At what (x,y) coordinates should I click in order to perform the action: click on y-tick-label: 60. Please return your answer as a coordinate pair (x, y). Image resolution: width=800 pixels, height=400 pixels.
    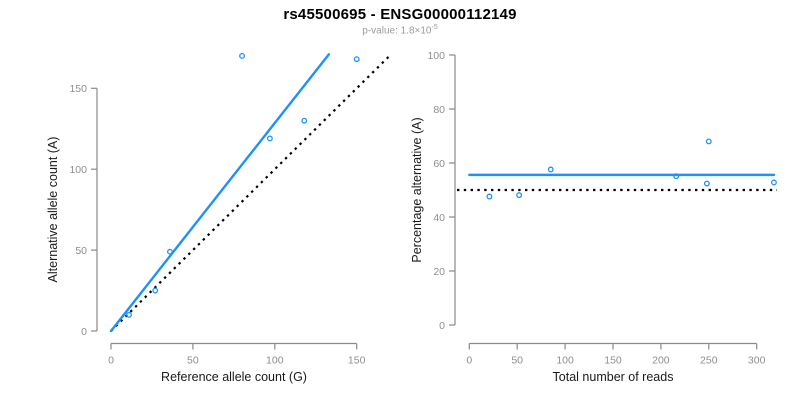
    Looking at the image, I should click on (439, 164).